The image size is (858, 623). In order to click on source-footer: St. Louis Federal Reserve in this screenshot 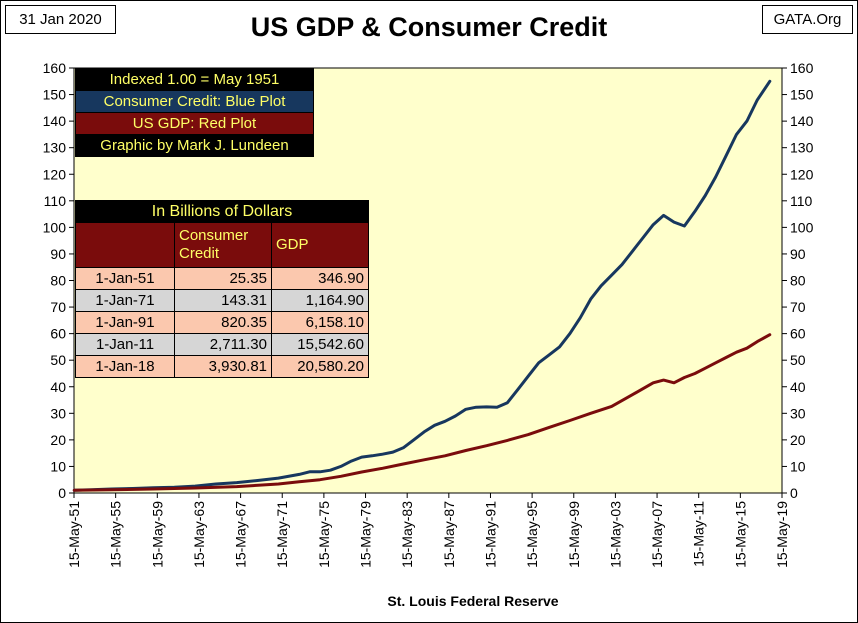, I will do `click(473, 601)`.